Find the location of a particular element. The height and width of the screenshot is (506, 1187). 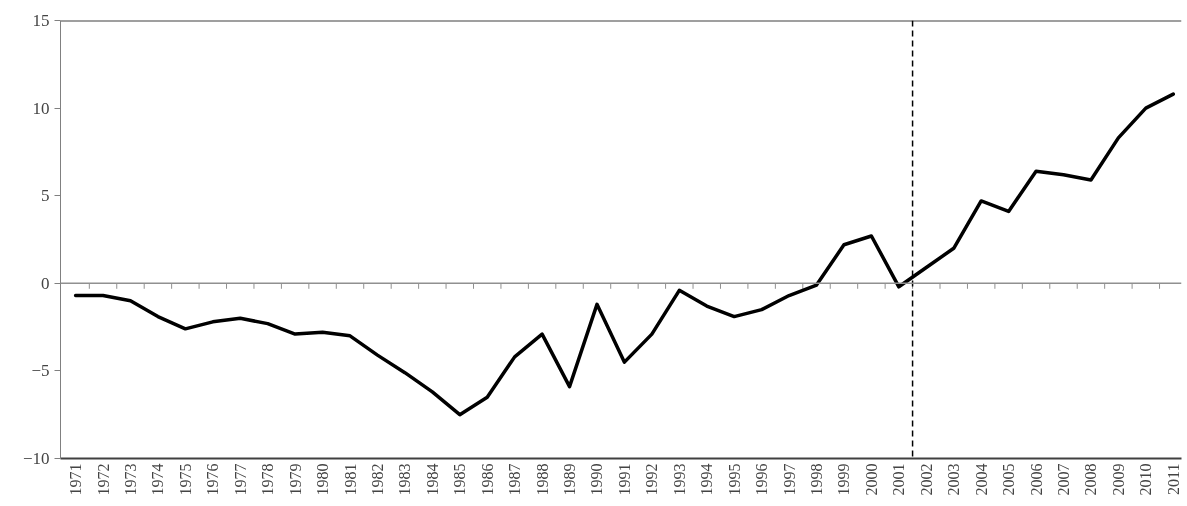

x-tick-label: 2007 is located at coordinates (1063, 479).